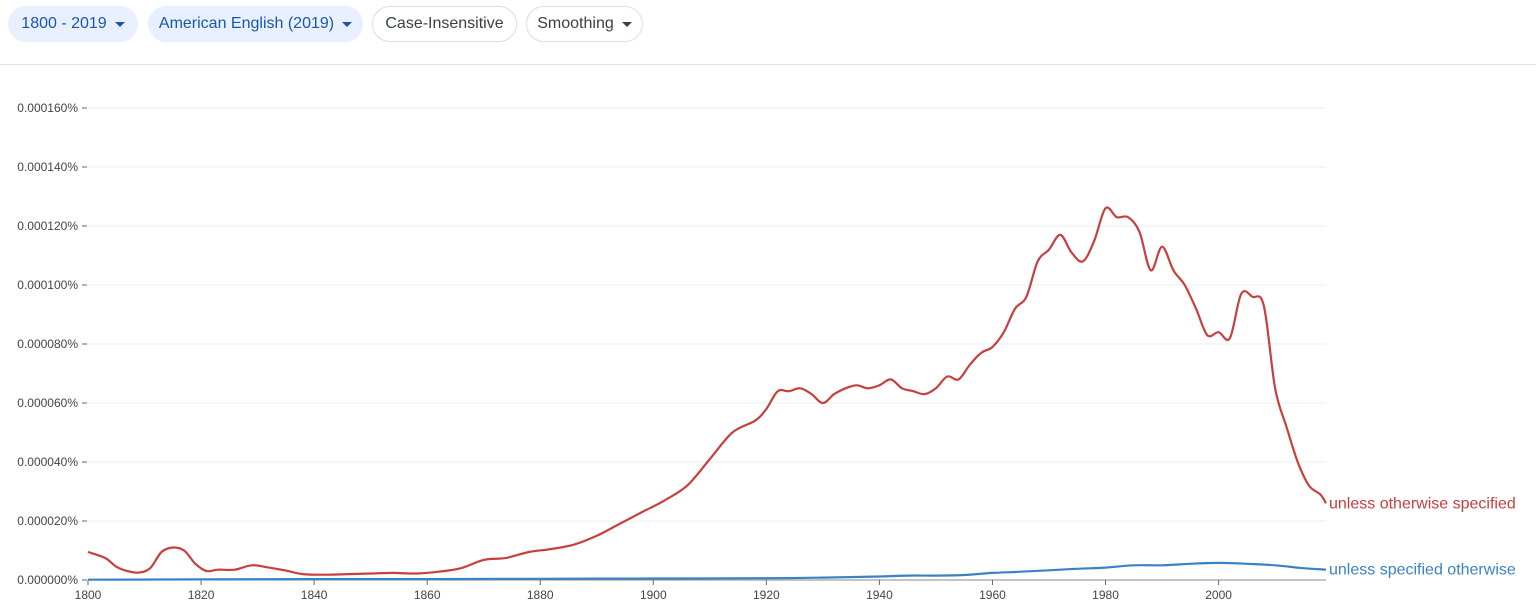 The height and width of the screenshot is (610, 1536). I want to click on y-tick-label: 0.000100%, so click(47, 285).